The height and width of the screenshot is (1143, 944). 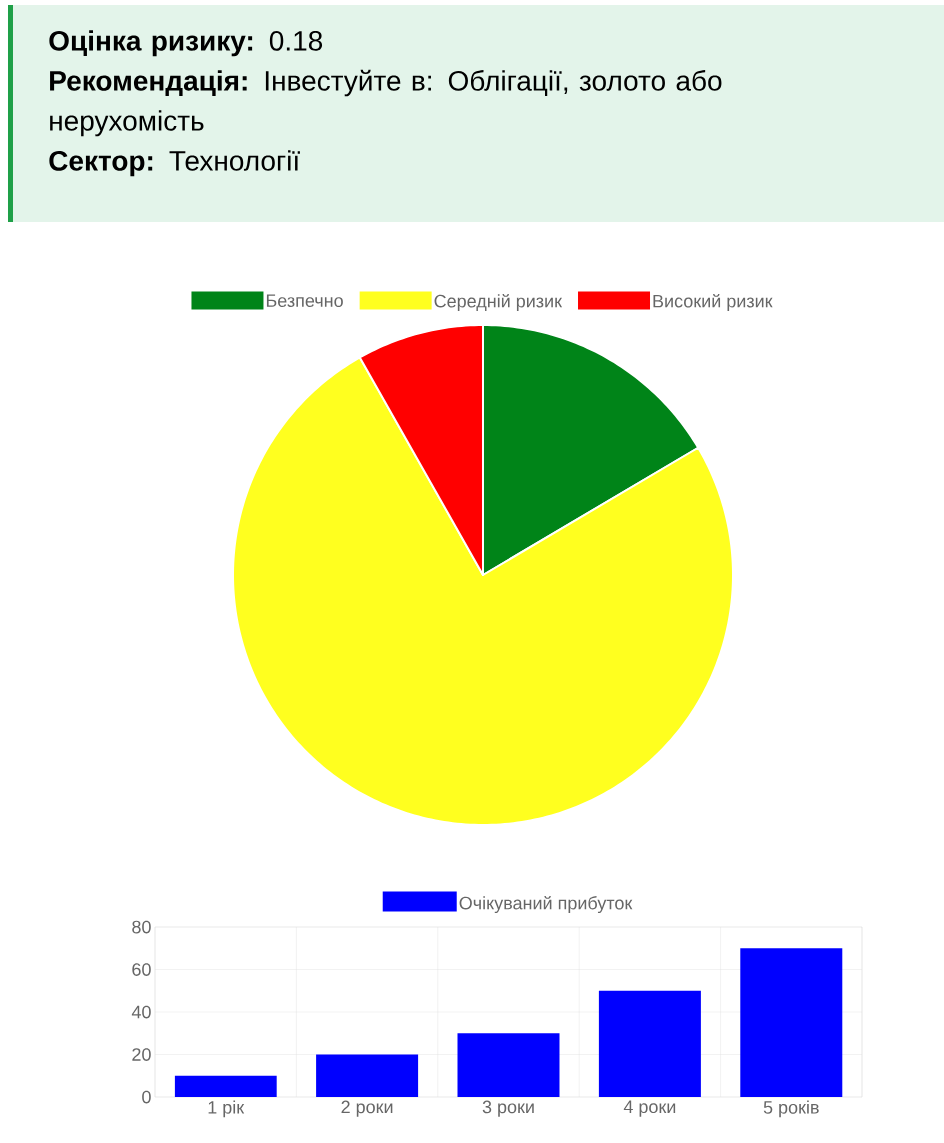 I want to click on text: Рекомендація: Інвестуйте в: Облігації, золото або нерухомість, so click(x=386, y=103).